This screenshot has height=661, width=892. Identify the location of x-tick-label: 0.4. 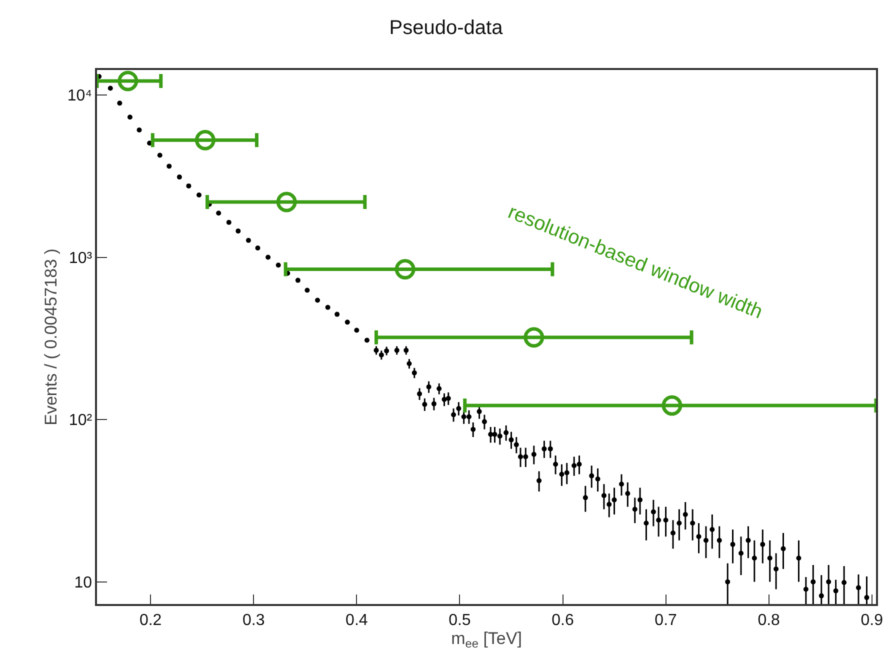
(357, 620).